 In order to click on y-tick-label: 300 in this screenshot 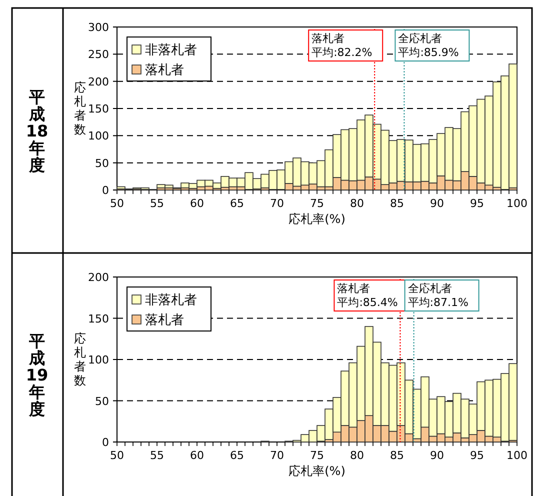, I will do `click(98, 27)`.